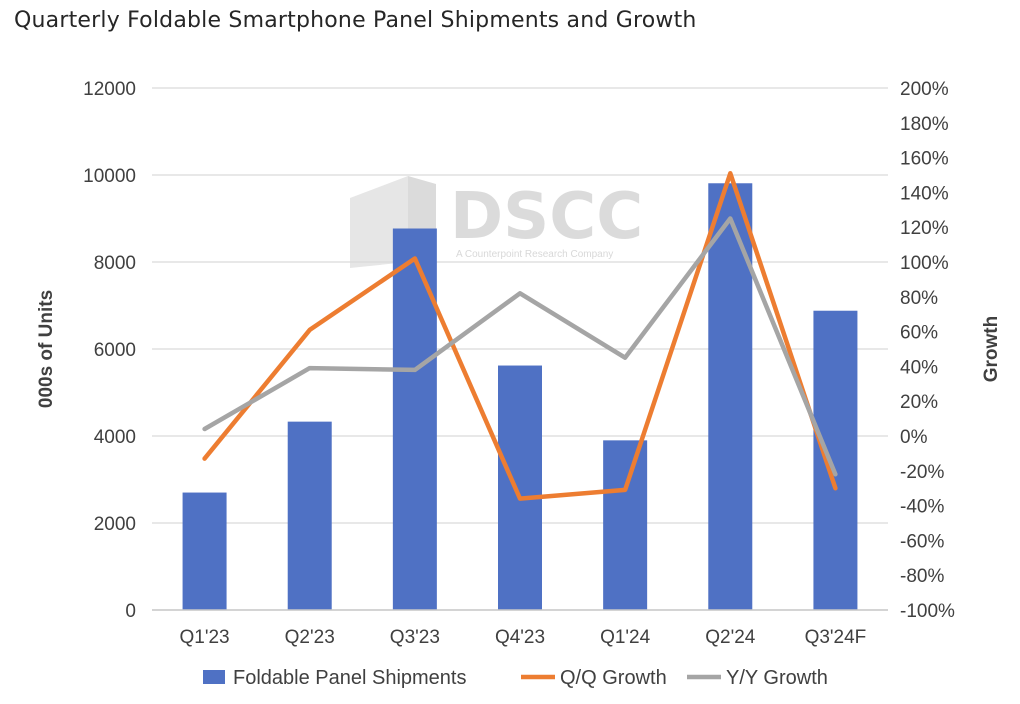 This screenshot has height=704, width=1020. Describe the element at coordinates (836, 637) in the screenshot. I see `x-tick-label: Q3'24F` at that location.